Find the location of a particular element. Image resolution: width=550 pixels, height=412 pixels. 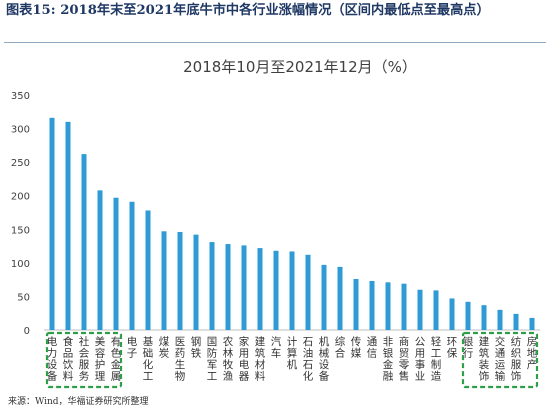

x-tick-label: 石油石化 is located at coordinates (308, 359).